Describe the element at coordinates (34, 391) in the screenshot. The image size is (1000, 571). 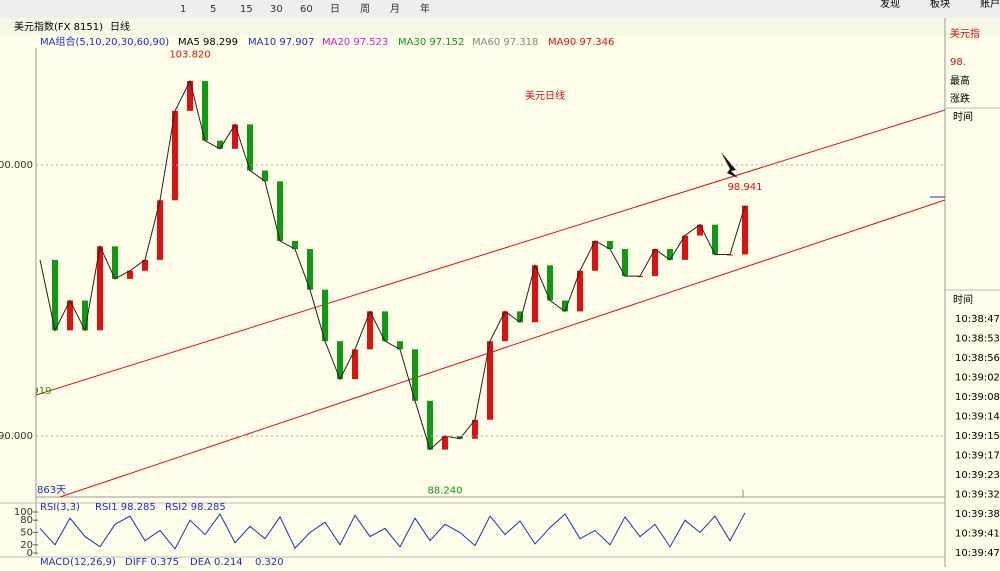
I see `price-annotation: 91.919` at that location.